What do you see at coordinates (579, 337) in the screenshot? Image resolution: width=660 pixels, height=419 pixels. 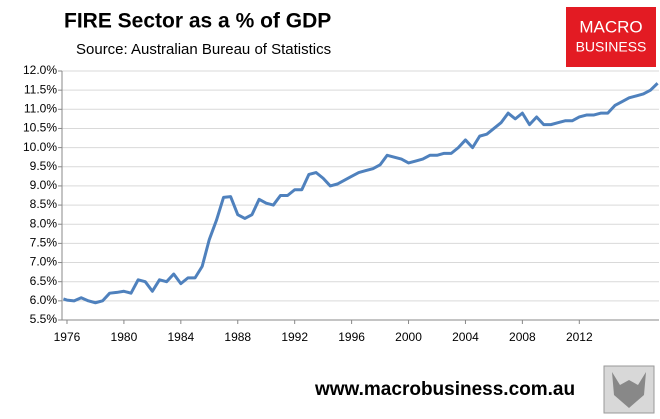 I see `x-tick-label: 2012` at bounding box center [579, 337].